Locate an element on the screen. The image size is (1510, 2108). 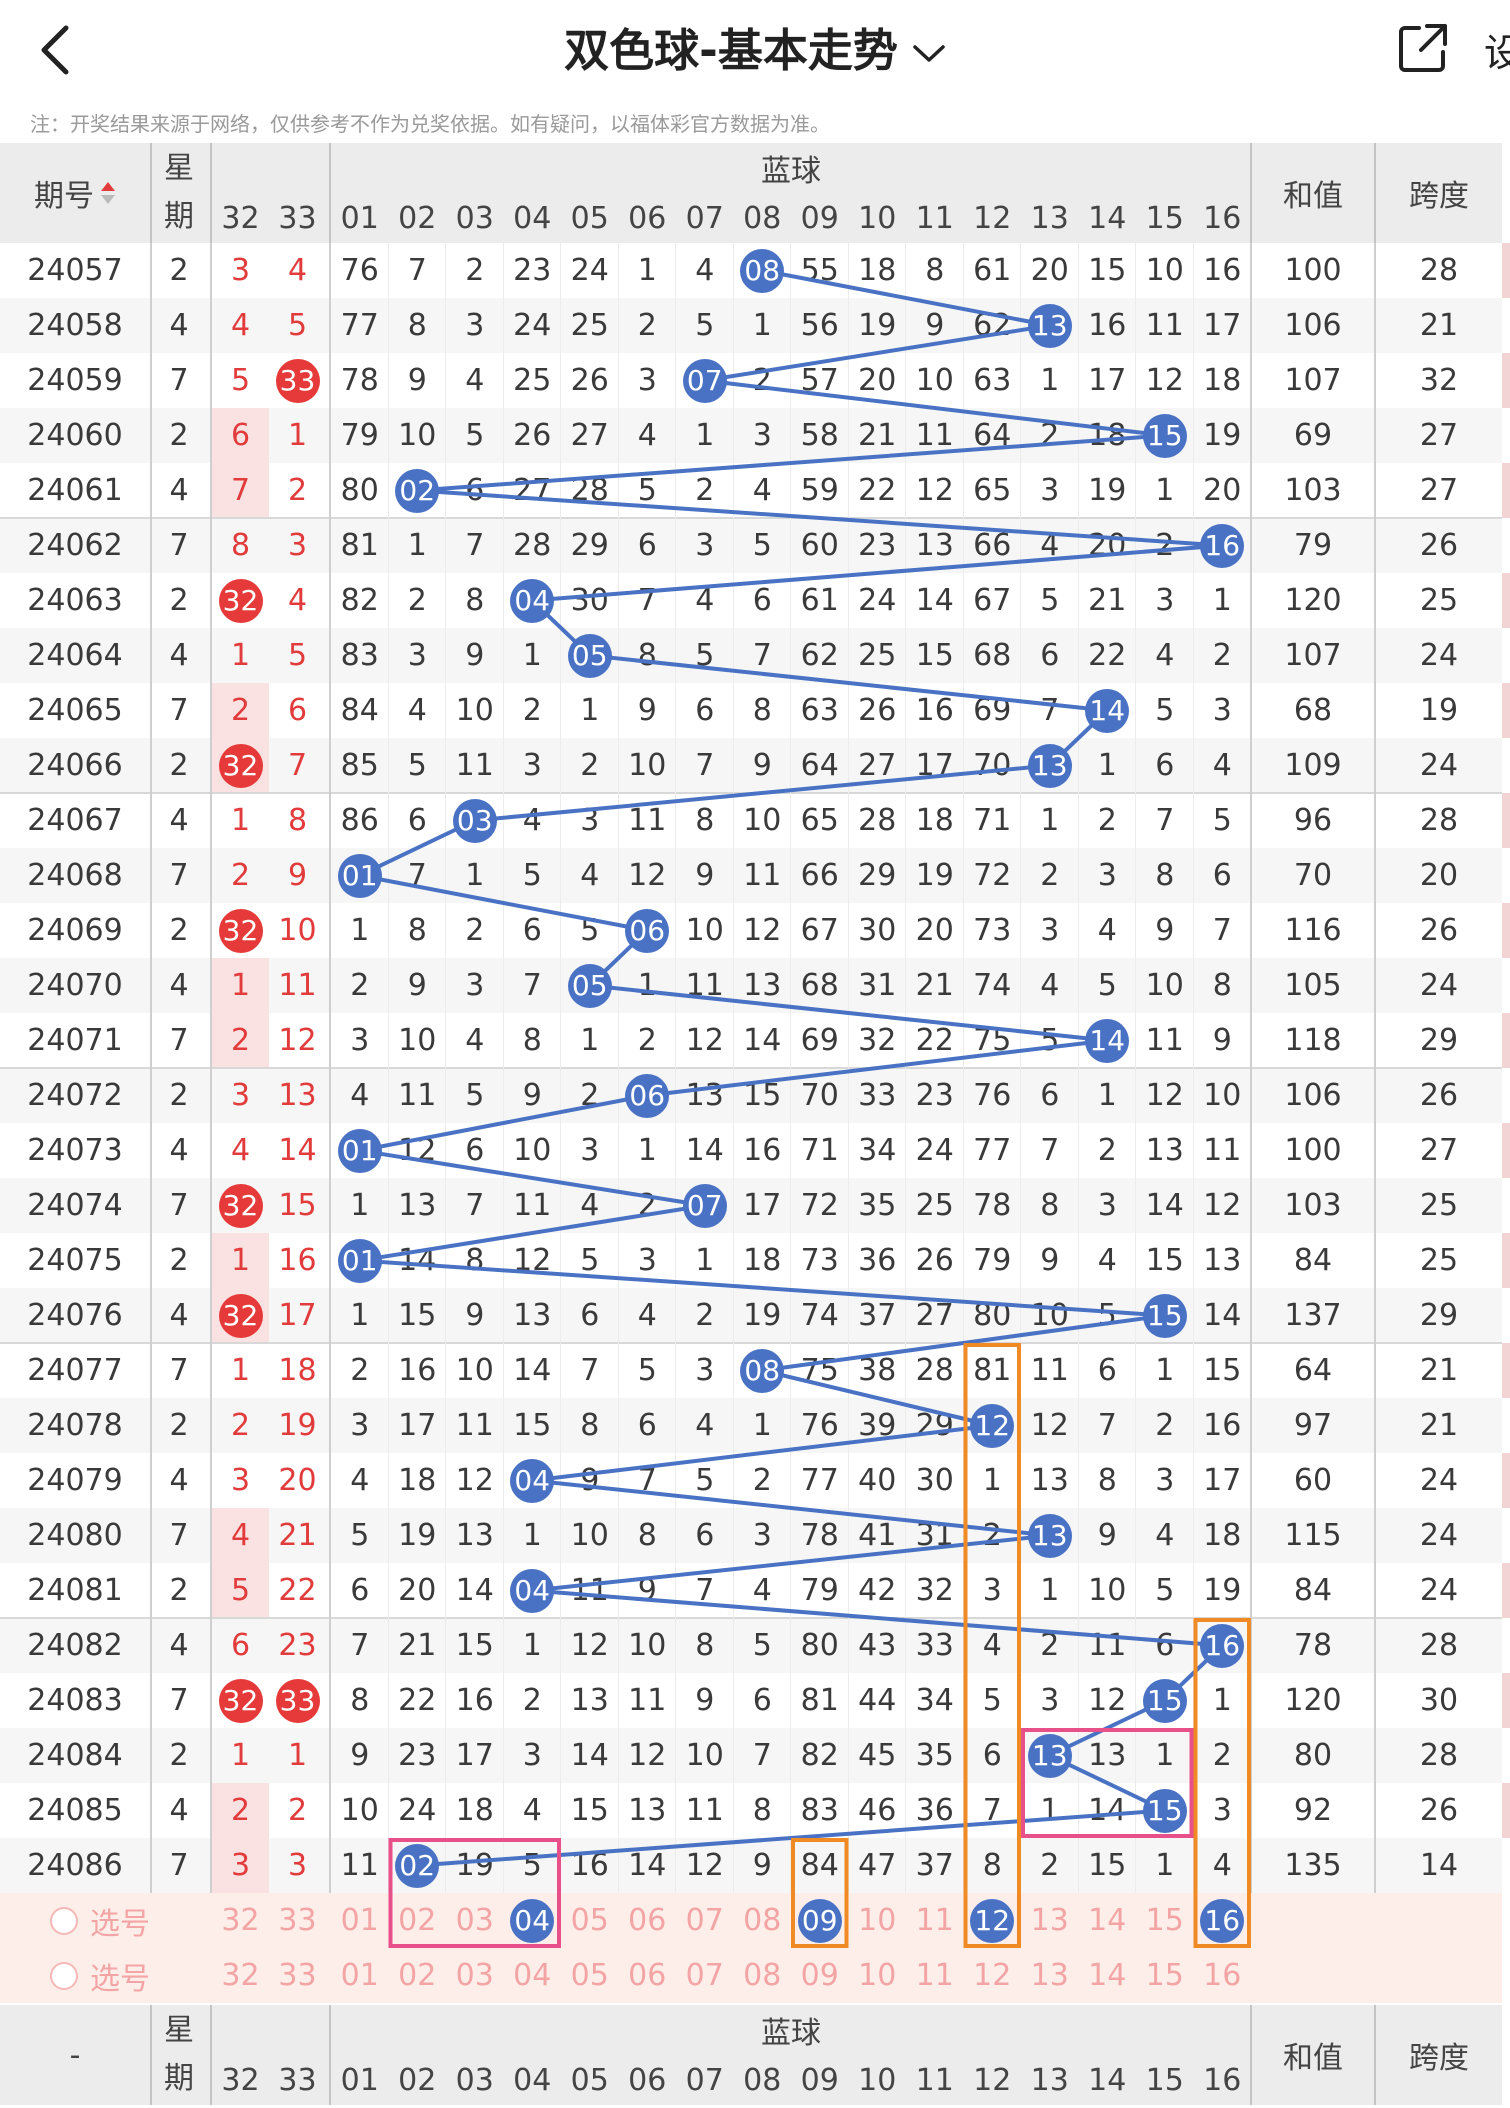
blue-cell: 81 is located at coordinates (359, 545).